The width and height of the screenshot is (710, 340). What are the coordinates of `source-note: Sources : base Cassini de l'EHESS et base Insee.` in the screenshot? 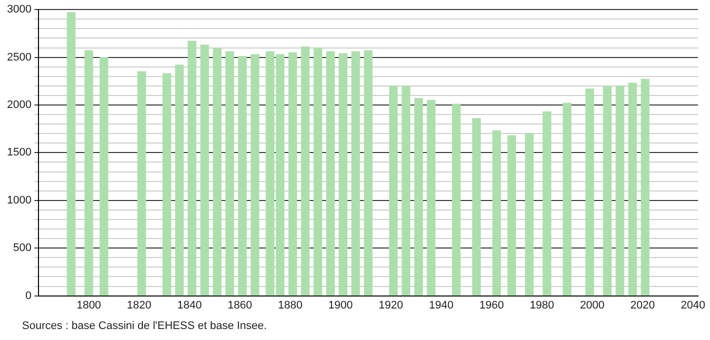 It's located at (144, 326).